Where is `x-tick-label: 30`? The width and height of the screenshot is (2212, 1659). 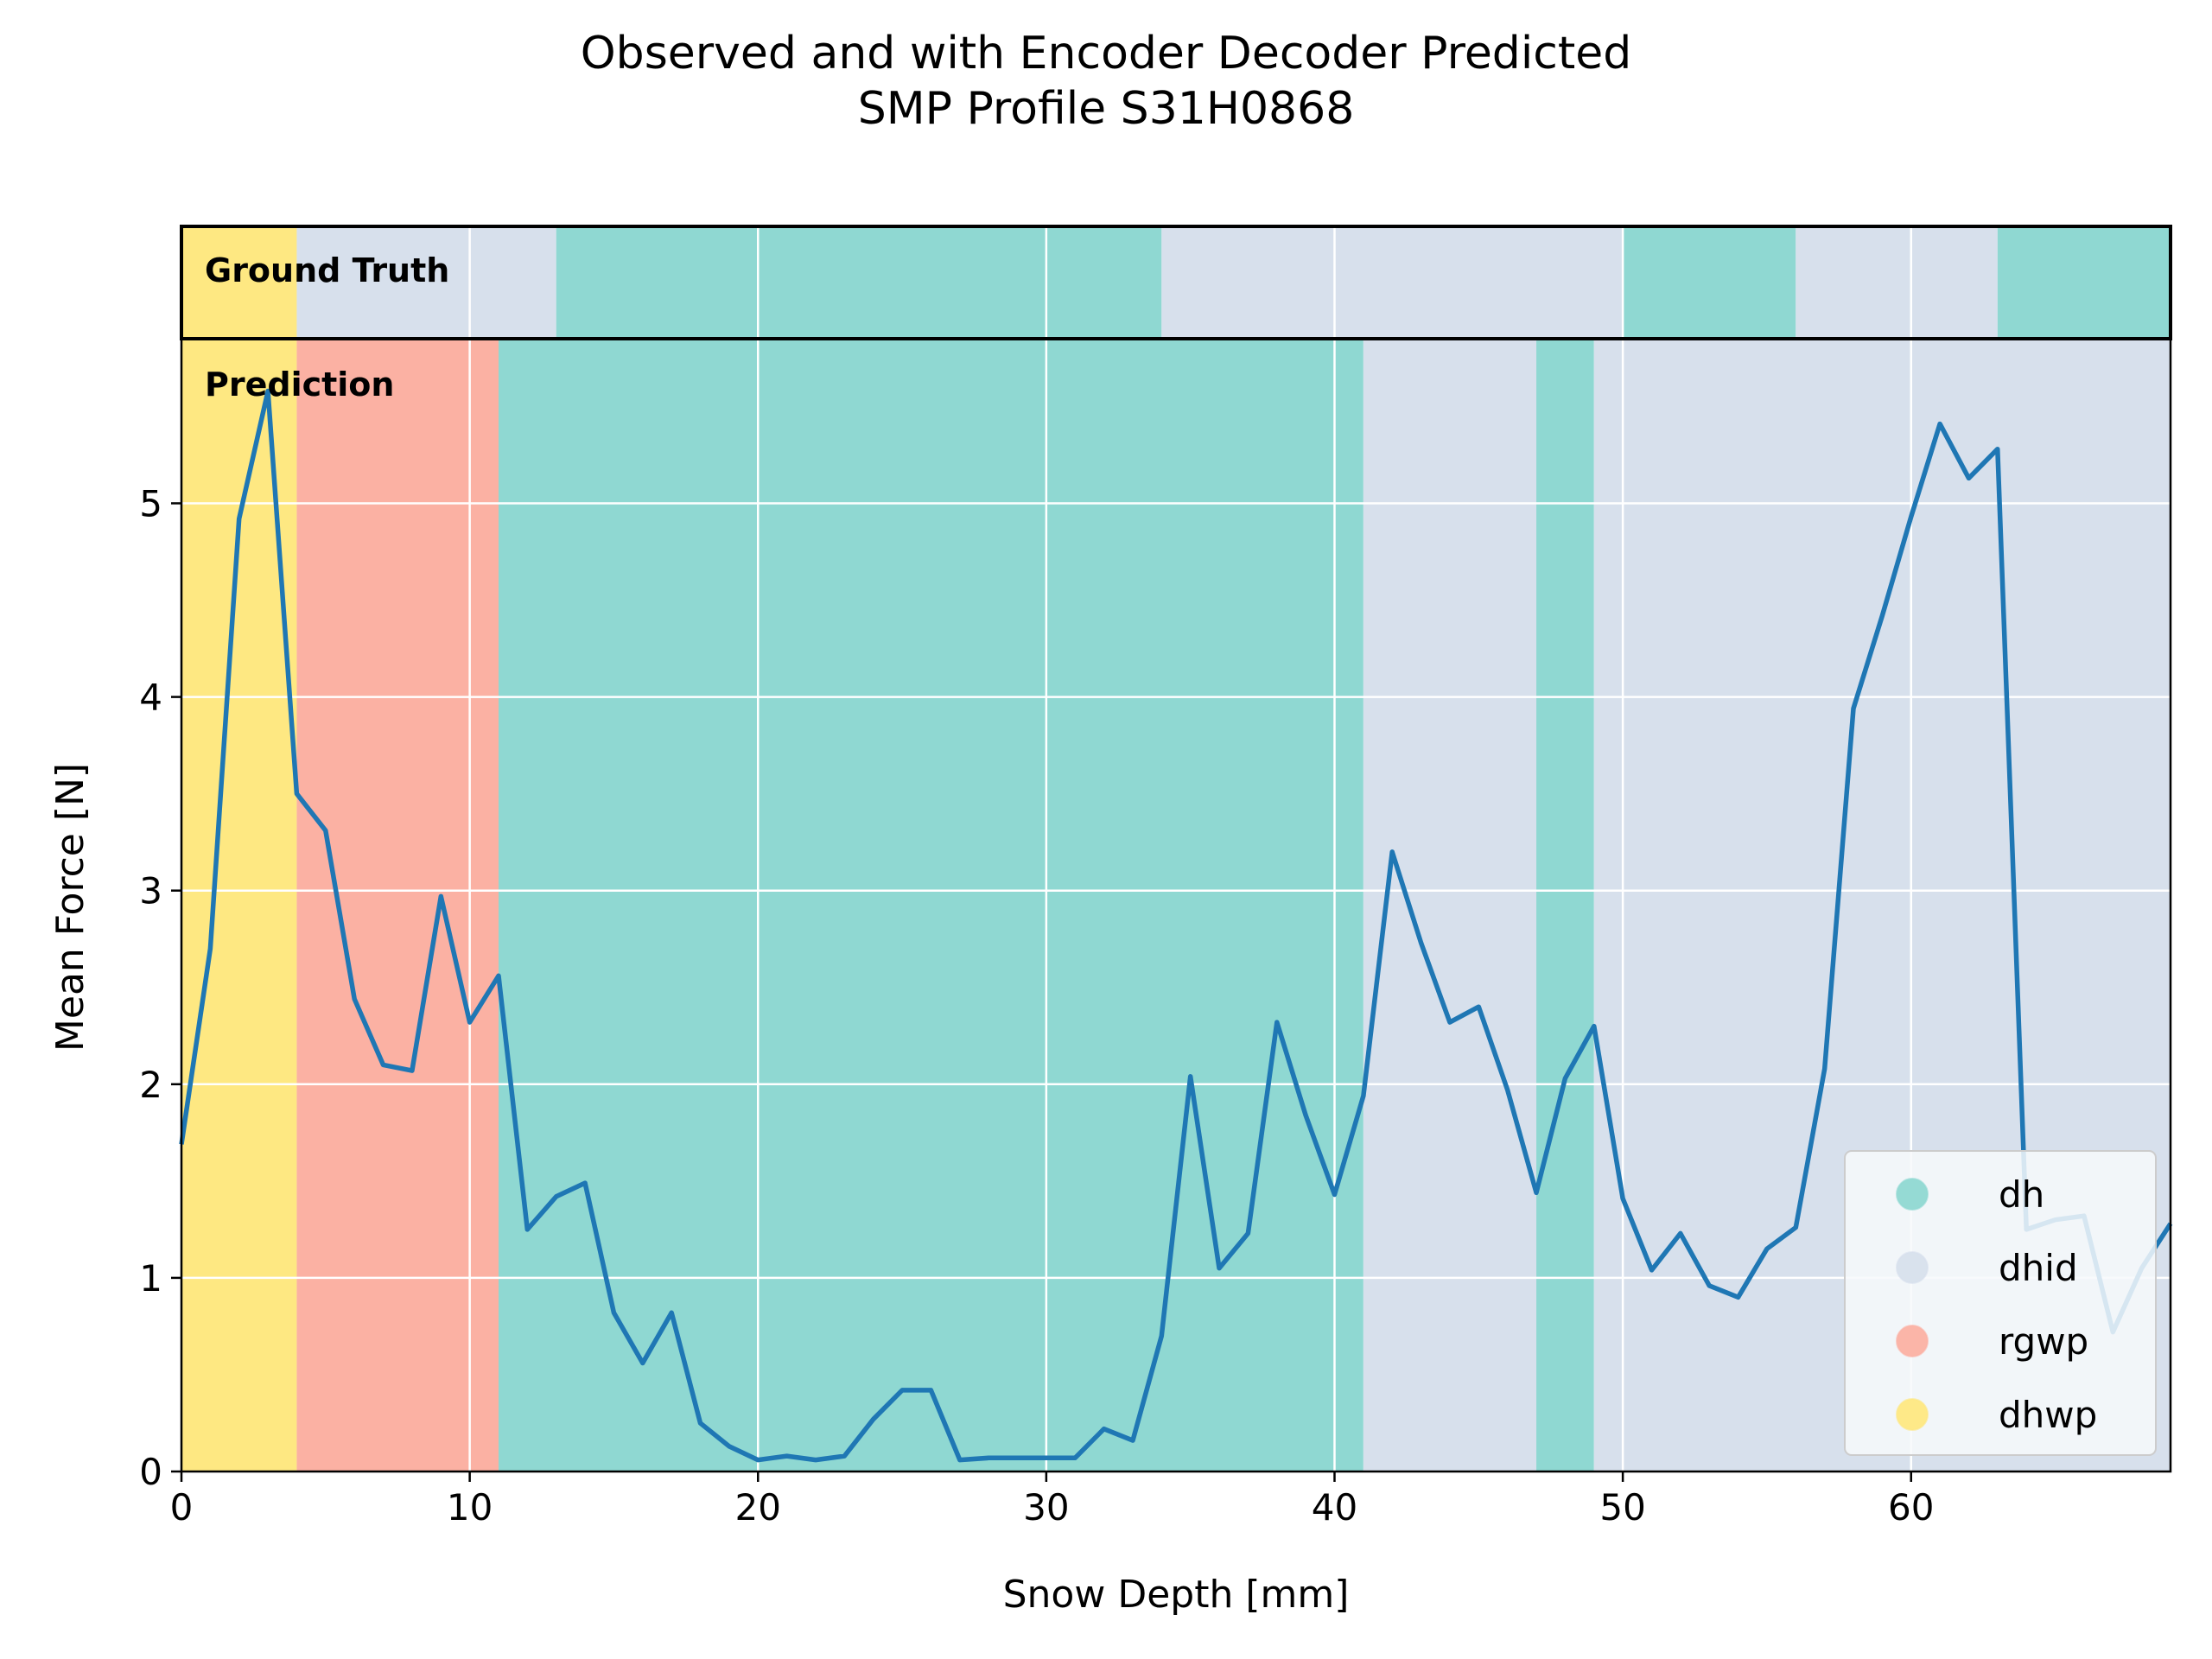
x-tick-label: 30 is located at coordinates (1046, 1507).